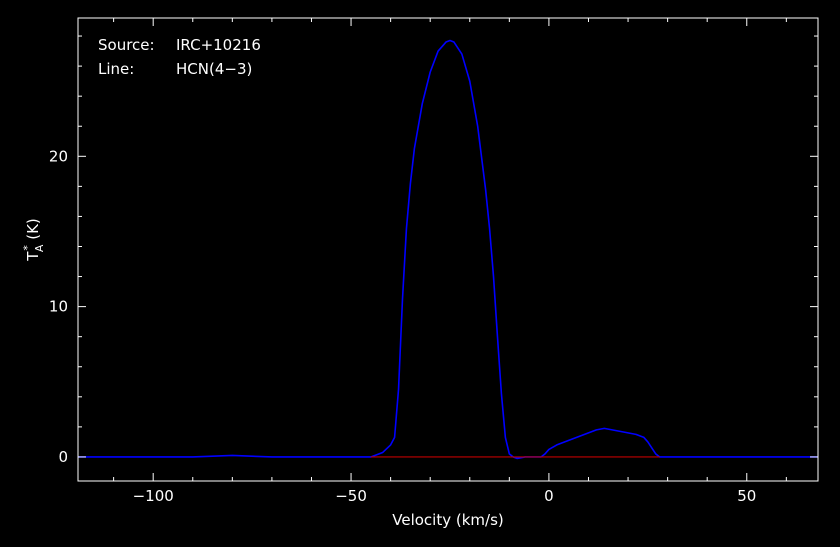 Image resolution: width=840 pixels, height=547 pixels. What do you see at coordinates (218, 45) in the screenshot?
I see `annotation-source-value: IRC+10216` at bounding box center [218, 45].